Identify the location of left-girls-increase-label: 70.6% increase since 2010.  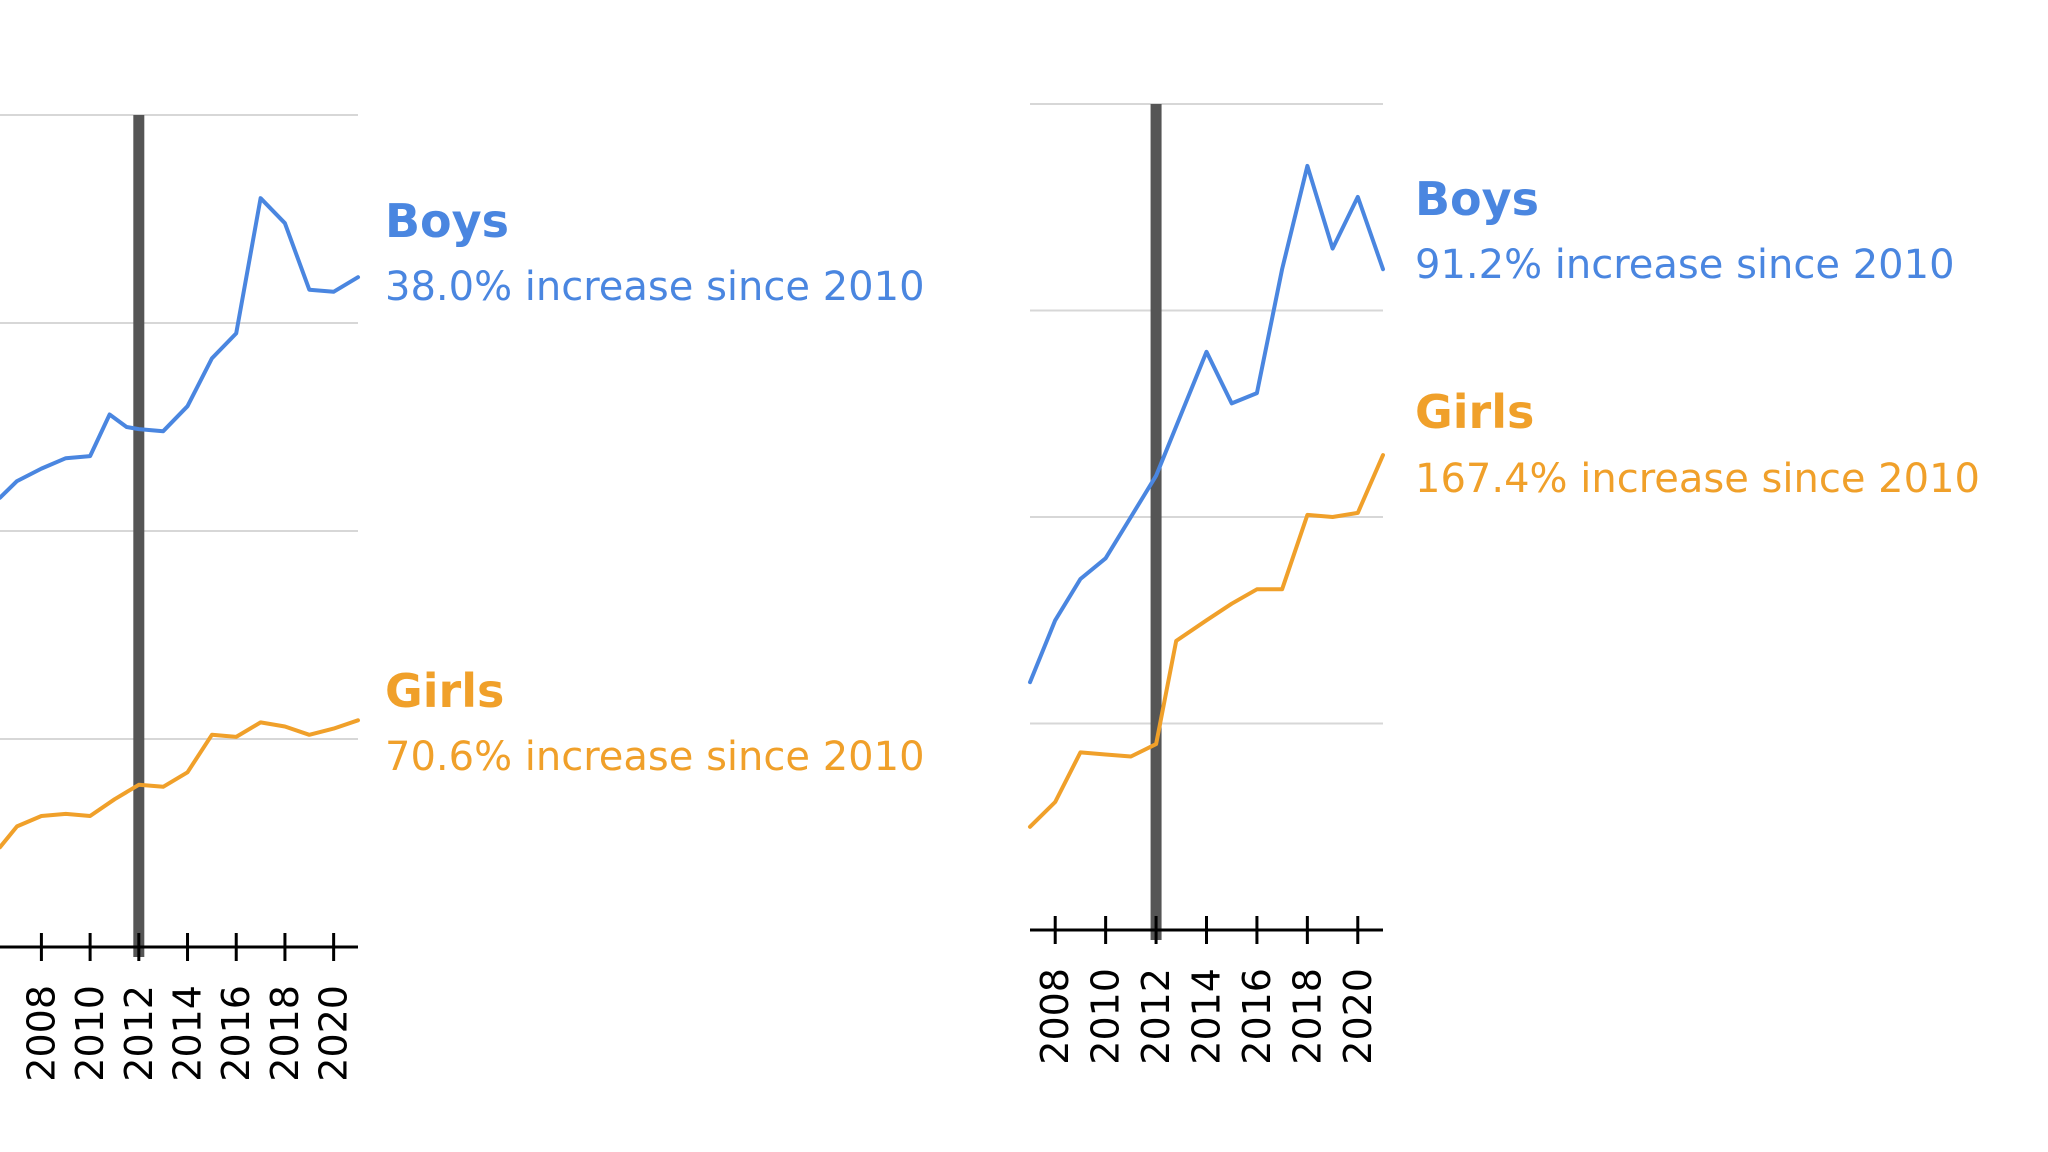
(655, 757).